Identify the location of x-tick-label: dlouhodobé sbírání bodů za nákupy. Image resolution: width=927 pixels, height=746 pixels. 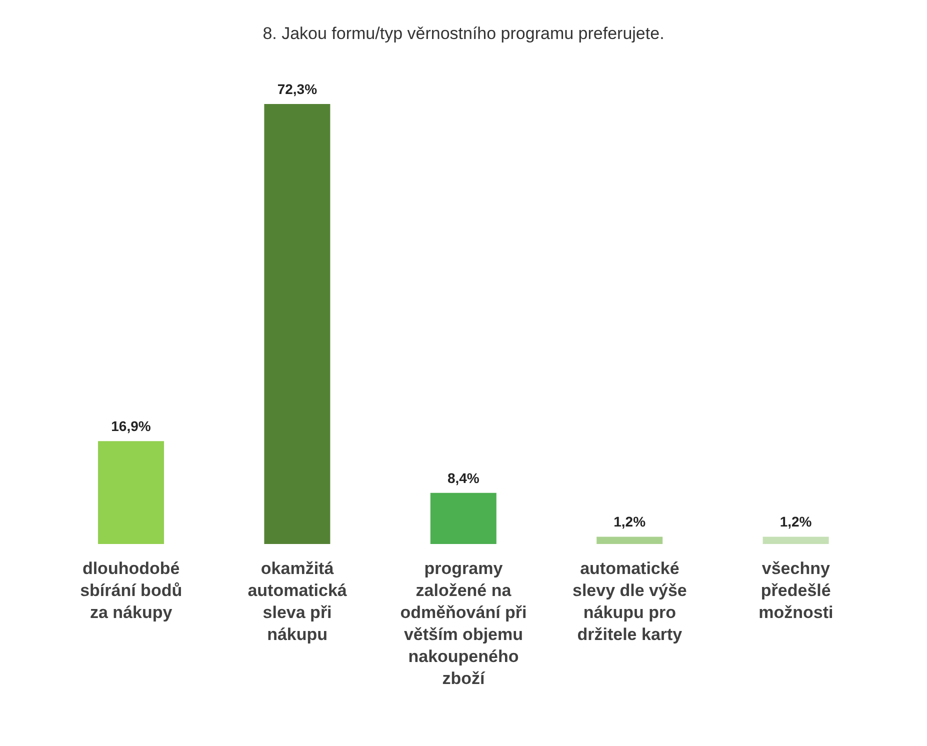
(131, 590).